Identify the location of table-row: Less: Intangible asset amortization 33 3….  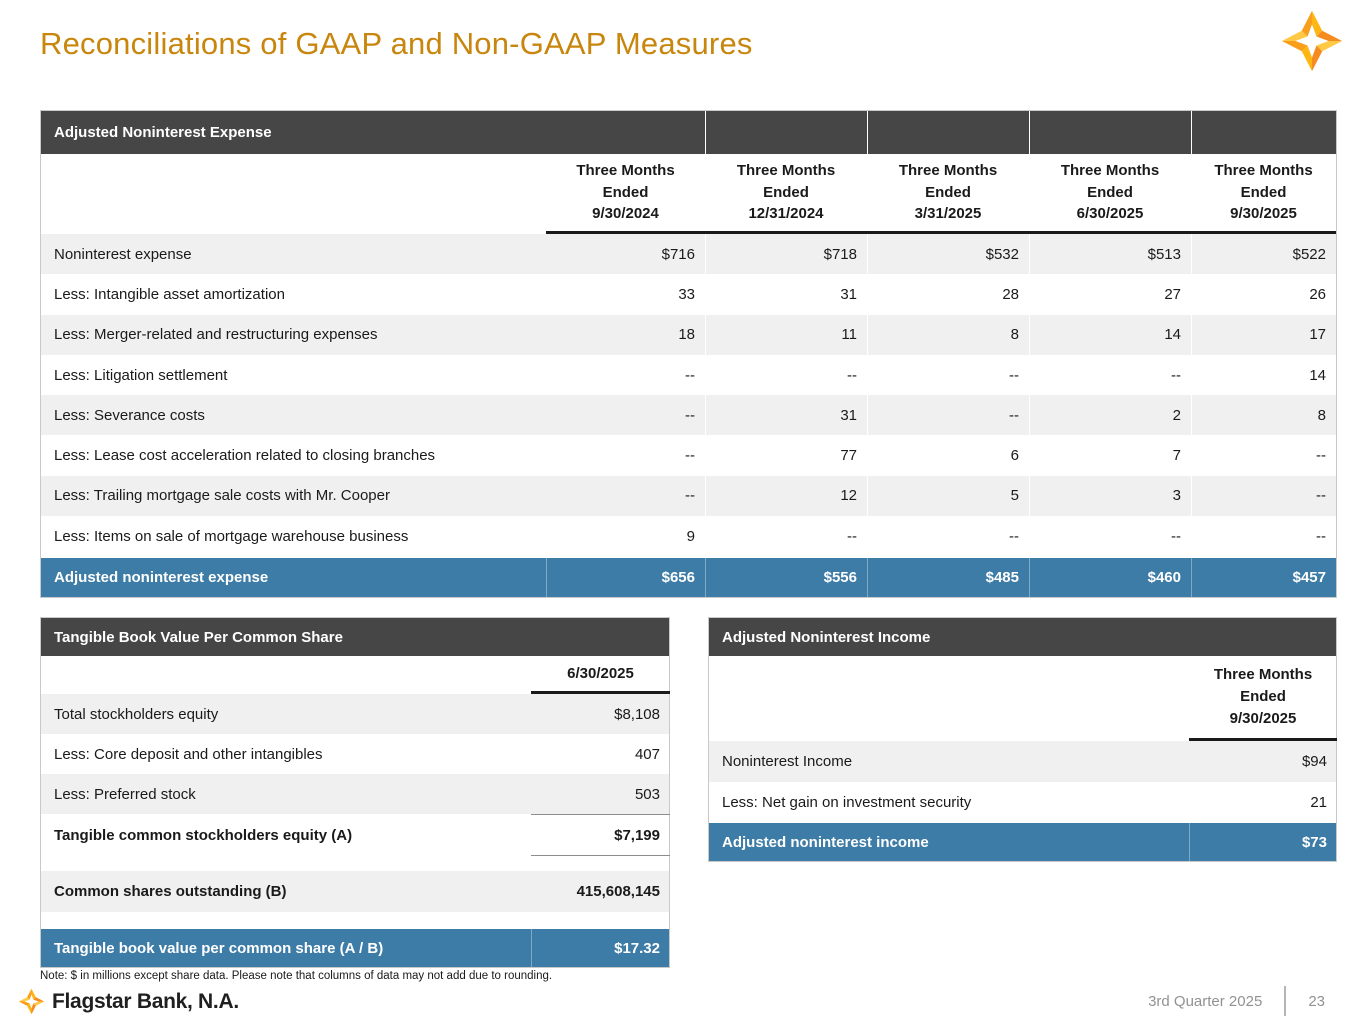
(688, 294).